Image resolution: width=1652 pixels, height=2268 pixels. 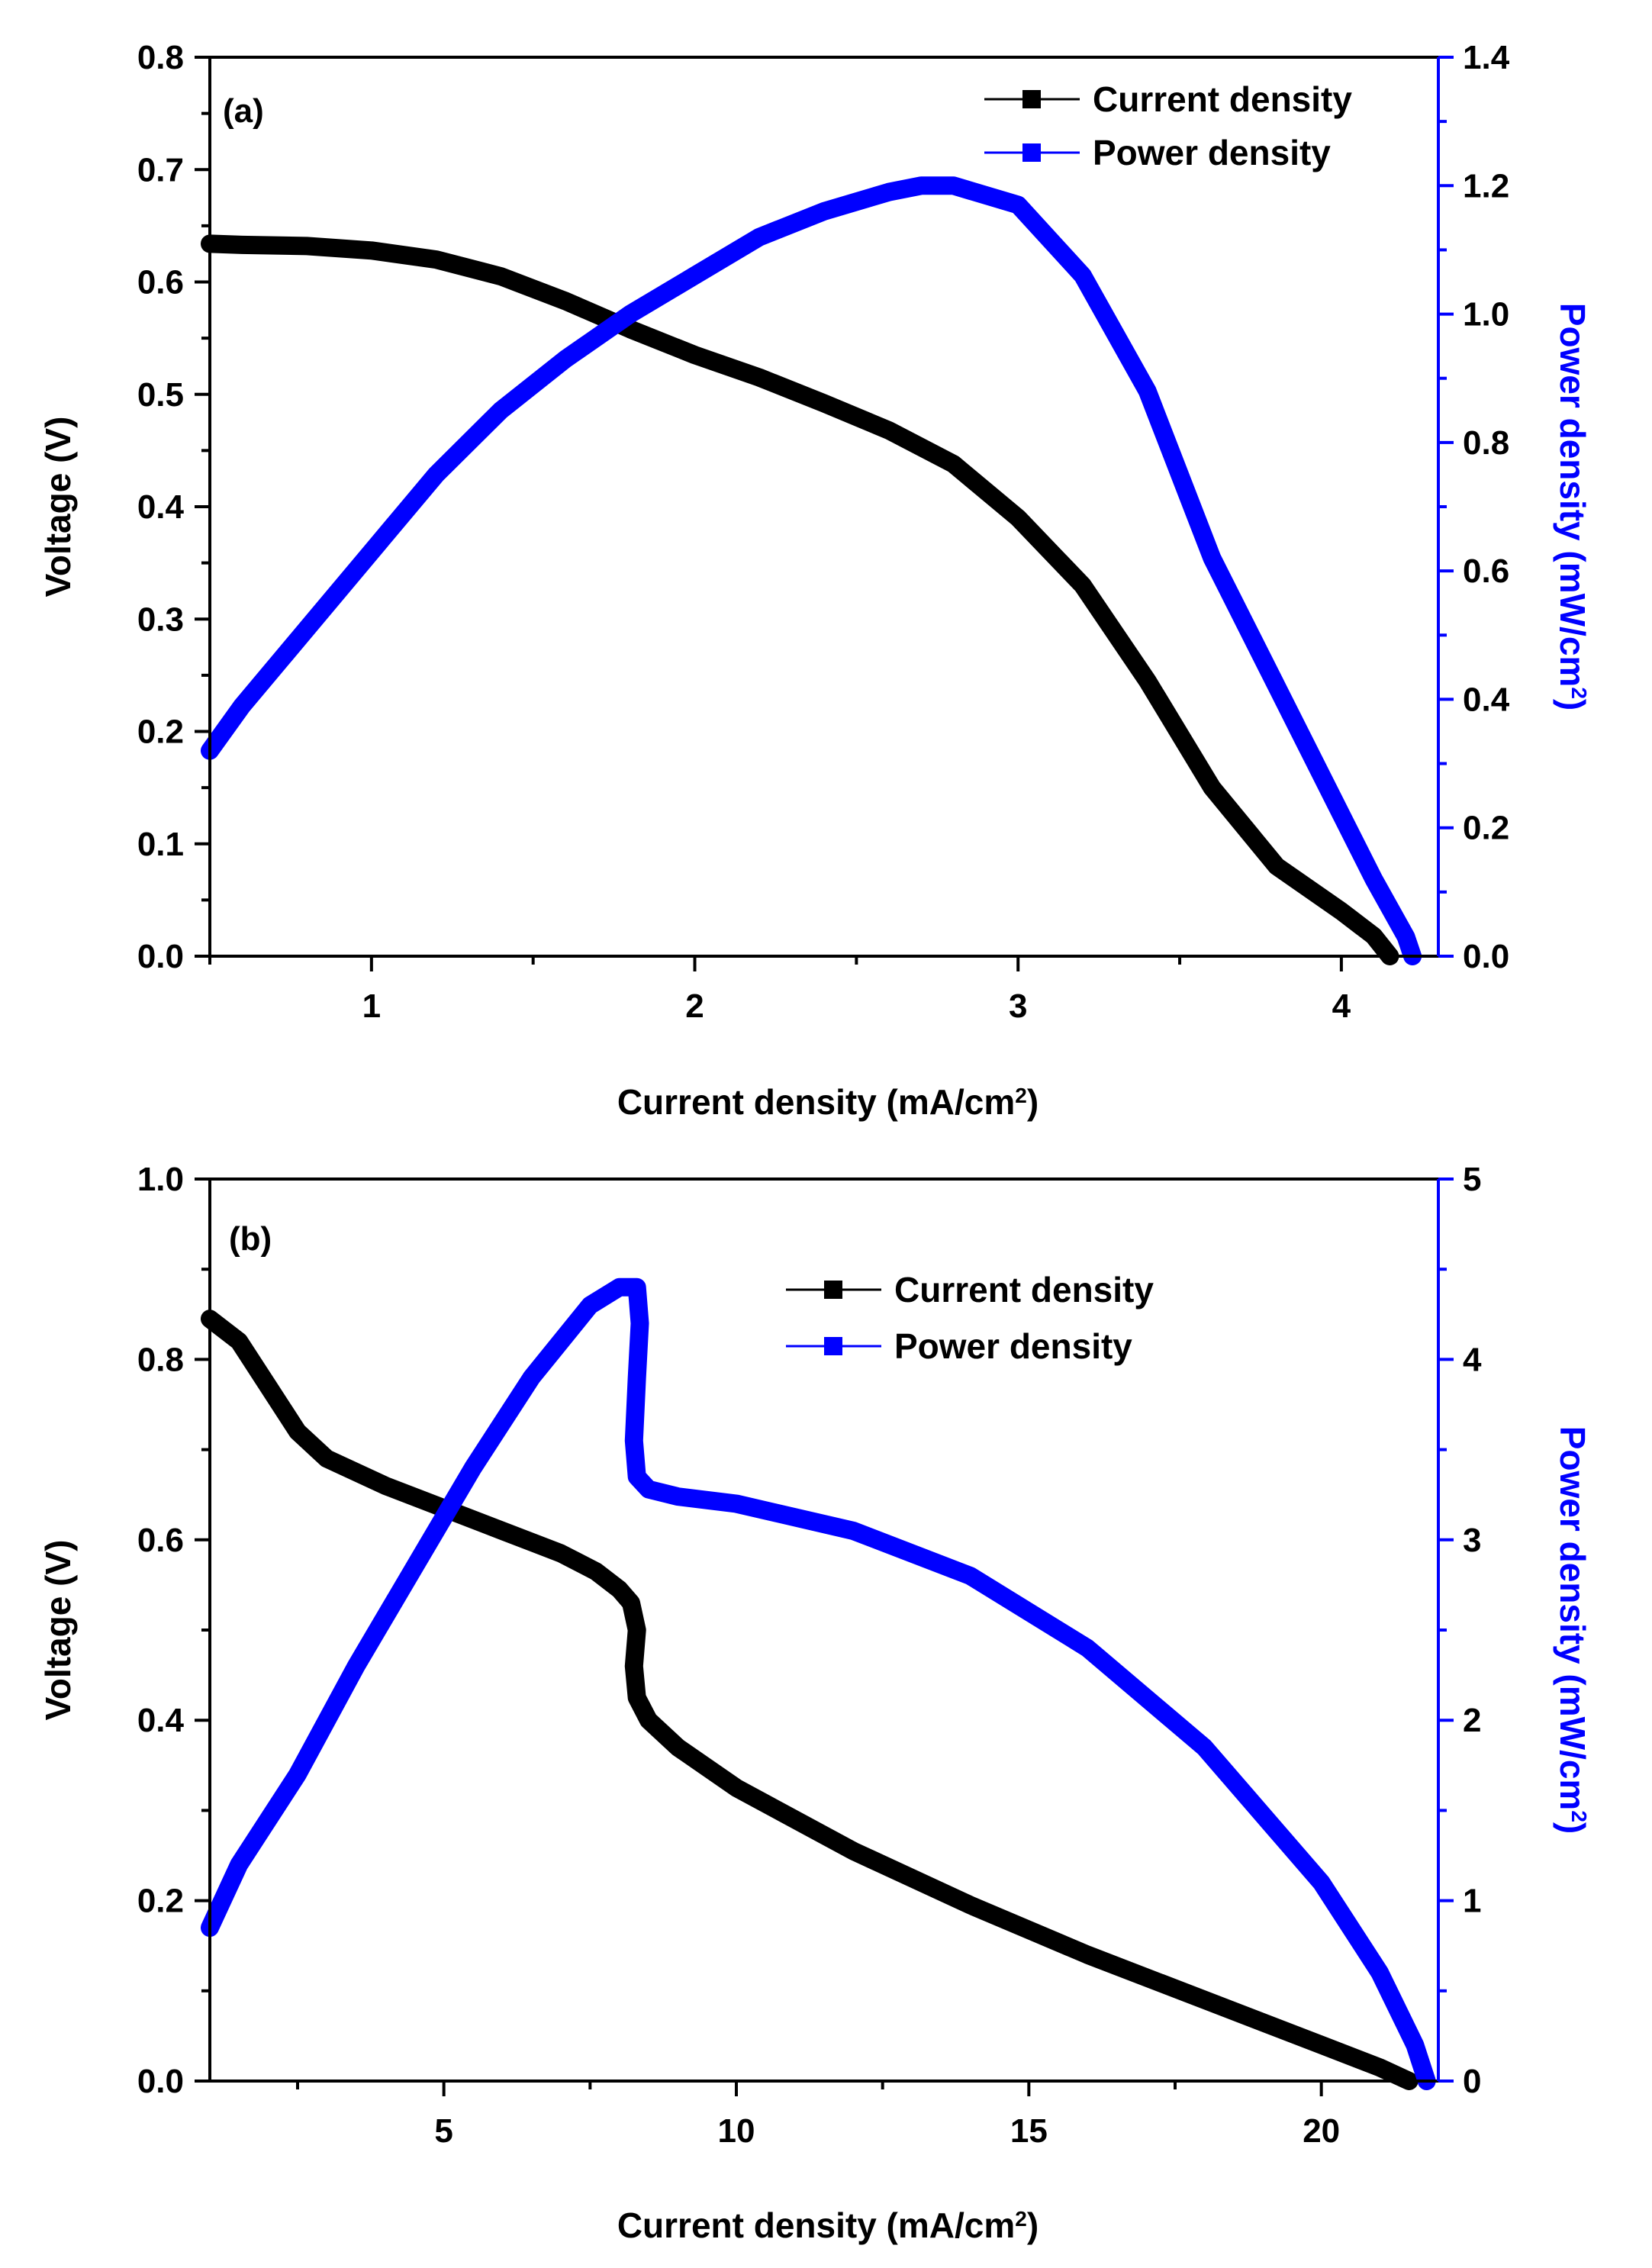 What do you see at coordinates (160, 1540) in the screenshot?
I see `y-tick-label-b: 0.6` at bounding box center [160, 1540].